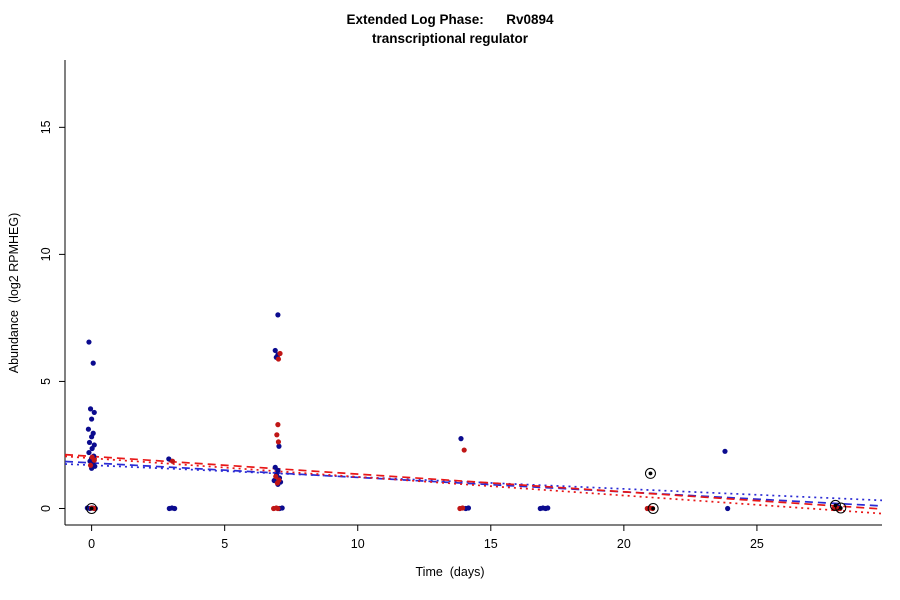 This screenshot has width=900, height=600. Describe the element at coordinates (450, 19) in the screenshot. I see `chart-title: Extended Log Phase: Rv0894` at that location.